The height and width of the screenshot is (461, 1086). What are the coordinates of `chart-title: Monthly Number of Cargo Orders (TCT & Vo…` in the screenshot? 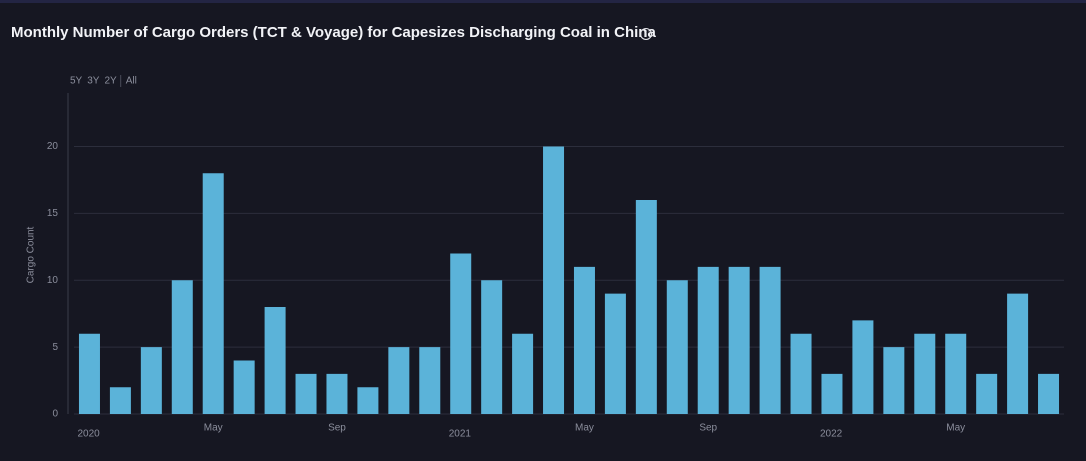 It's located at (333, 32).